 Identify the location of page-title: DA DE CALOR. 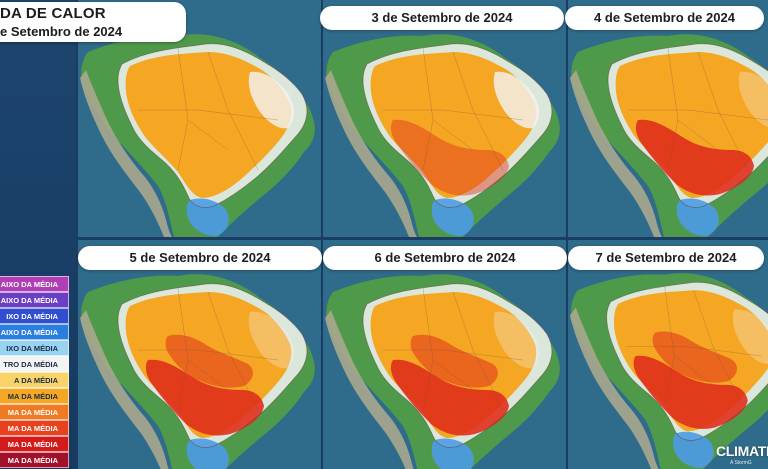
(53, 13).